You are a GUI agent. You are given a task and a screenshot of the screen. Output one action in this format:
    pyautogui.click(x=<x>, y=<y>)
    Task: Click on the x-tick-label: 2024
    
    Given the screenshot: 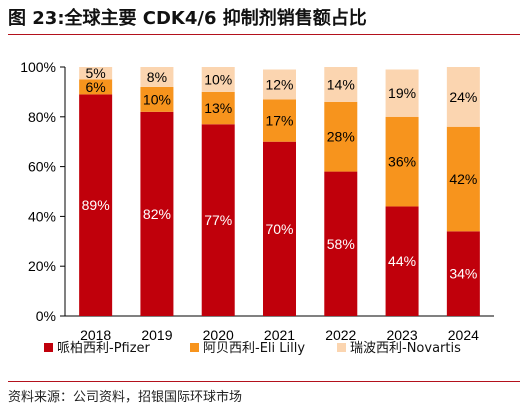 What is the action you would take?
    pyautogui.click(x=463, y=335)
    